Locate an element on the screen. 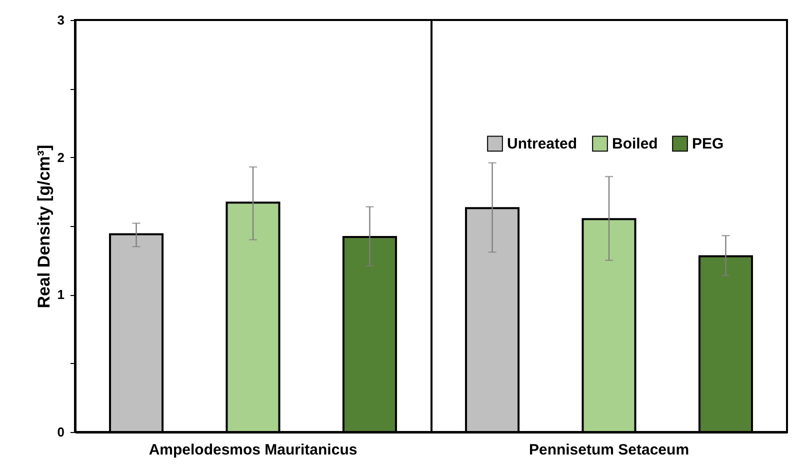 This screenshot has height=474, width=797. legend-label: Boiled is located at coordinates (635, 144).